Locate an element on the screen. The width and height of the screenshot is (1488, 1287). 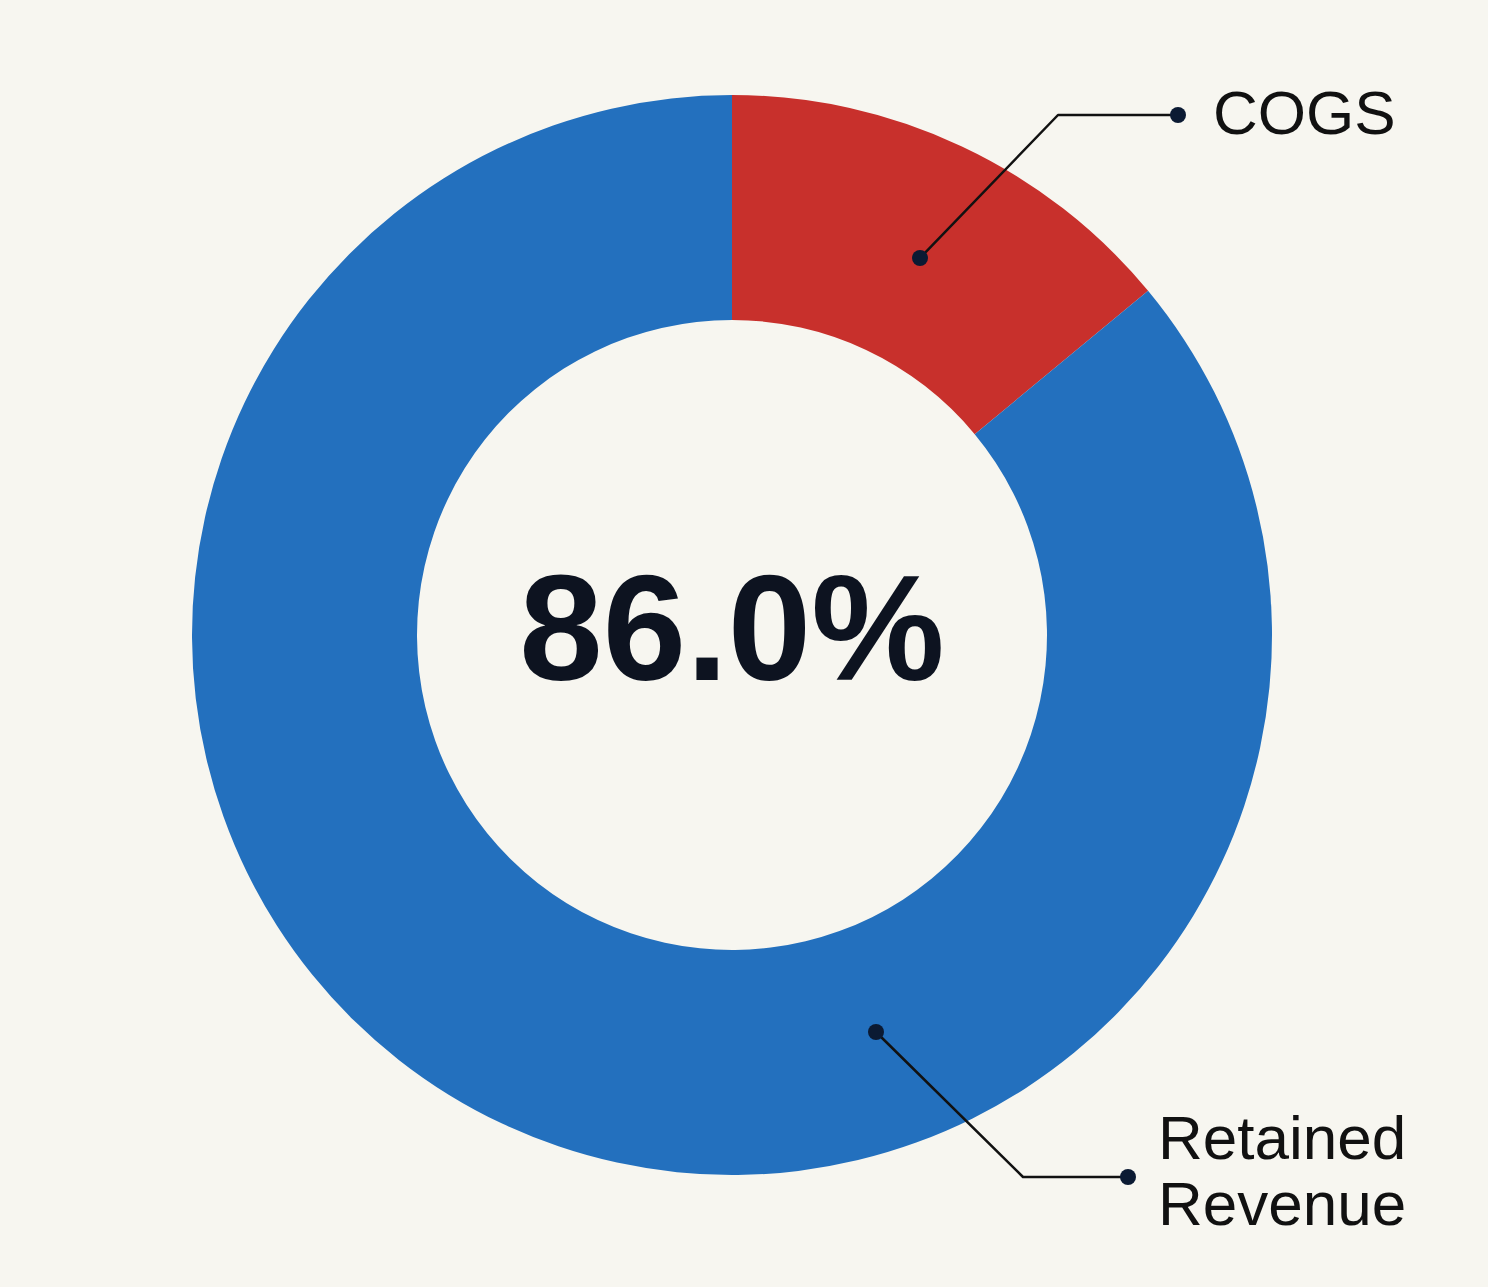
slice-label: COGS is located at coordinates (1304, 112).